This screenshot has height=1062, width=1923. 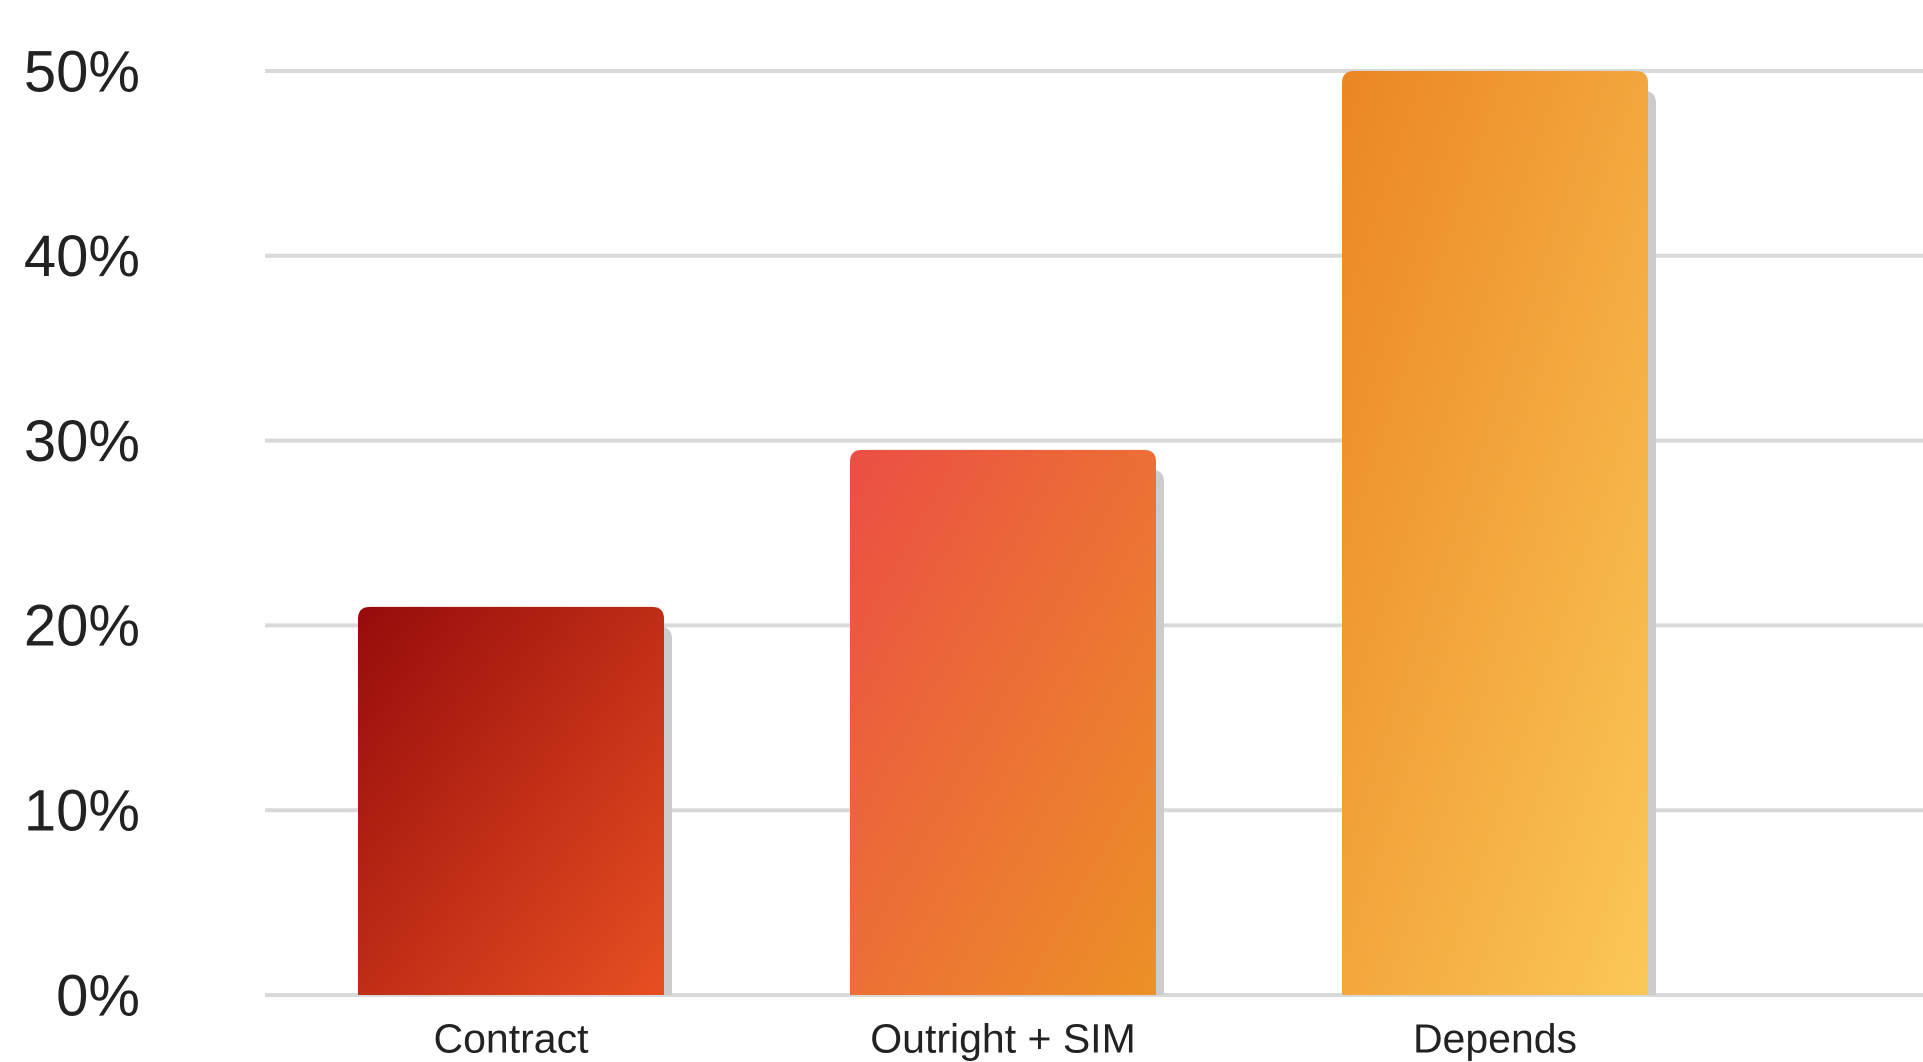 I want to click on bar-contract, so click(x=511, y=800).